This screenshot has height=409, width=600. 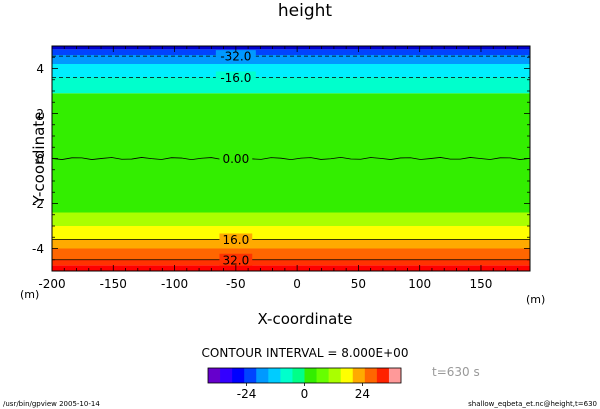 What do you see at coordinates (38, 204) in the screenshot?
I see `y-tick-label: -2` at bounding box center [38, 204].